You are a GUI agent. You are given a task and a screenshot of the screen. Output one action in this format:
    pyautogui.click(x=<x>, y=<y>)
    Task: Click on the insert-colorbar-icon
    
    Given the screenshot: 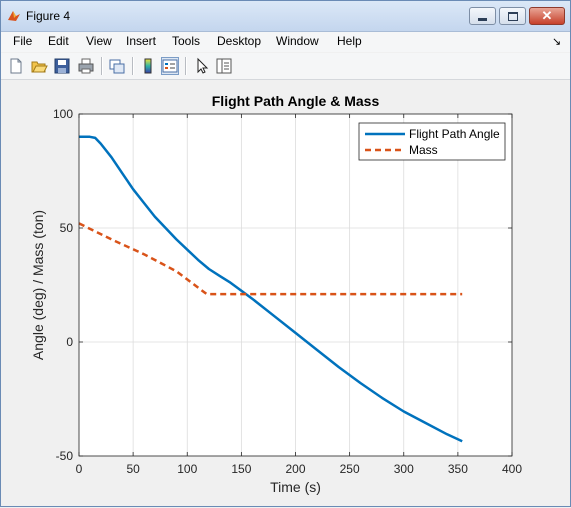 What is the action you would take?
    pyautogui.click(x=148, y=66)
    